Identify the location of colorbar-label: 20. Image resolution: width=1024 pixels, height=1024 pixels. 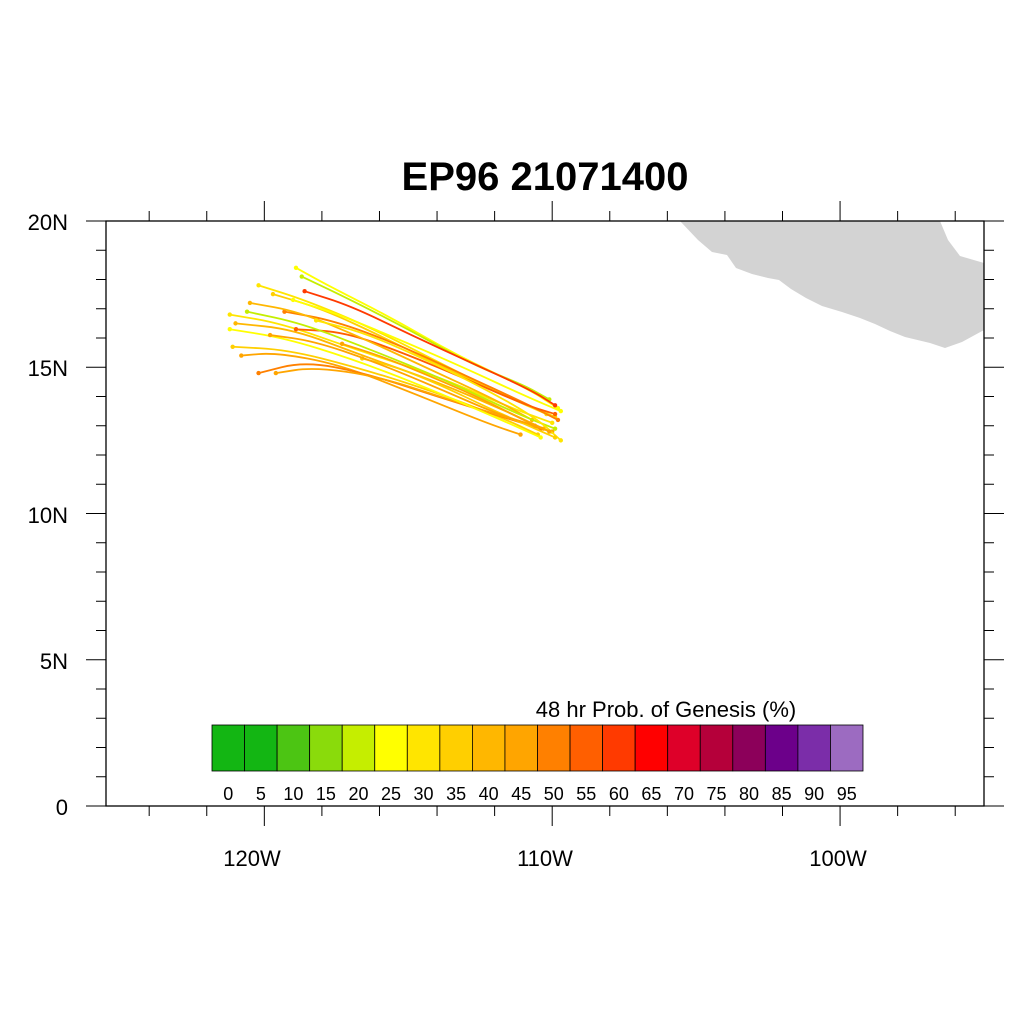
(358, 794).